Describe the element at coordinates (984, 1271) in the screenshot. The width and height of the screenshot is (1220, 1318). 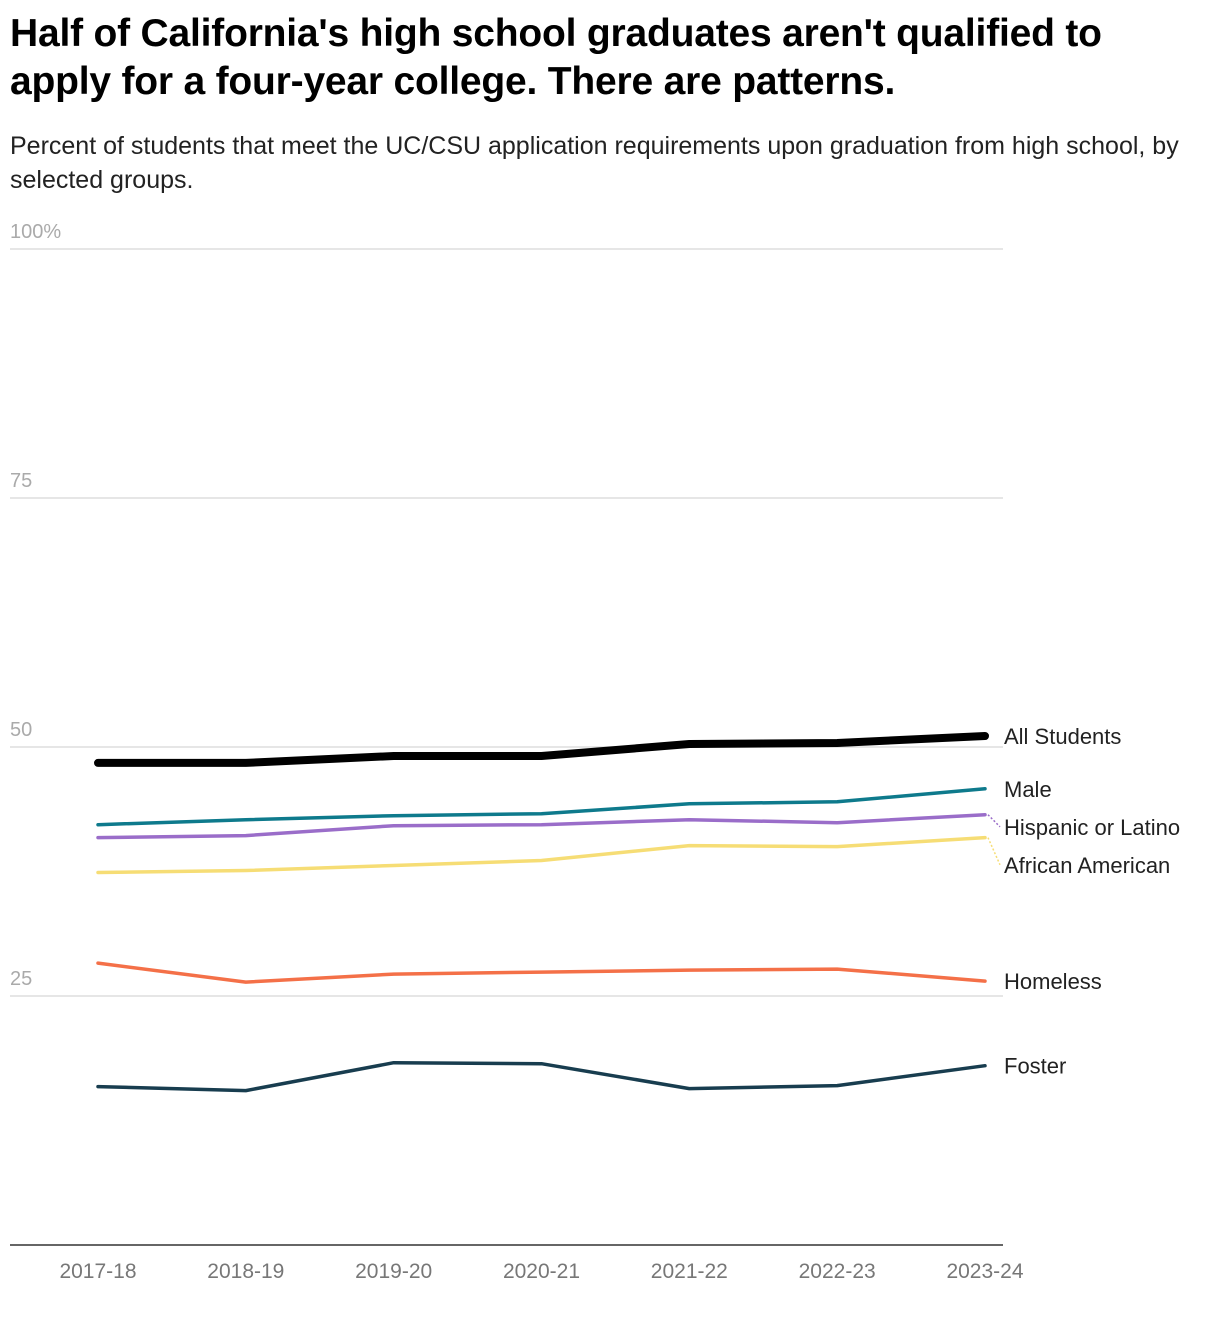
I see `x-tick-label: 2023-24` at that location.